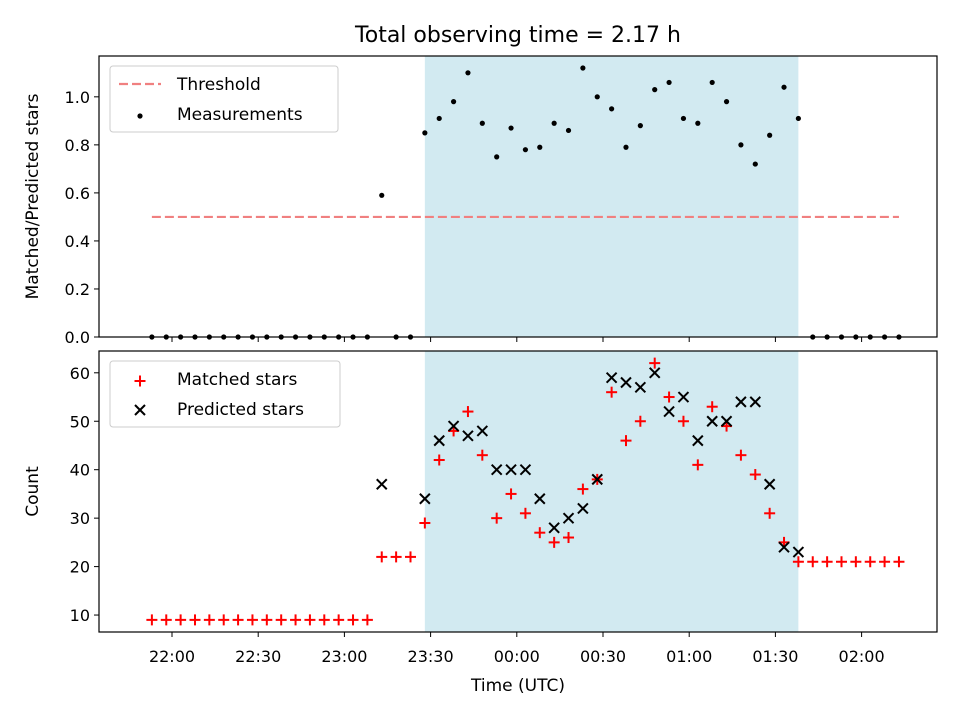 The width and height of the screenshot is (960, 720). I want to click on bottom-y-axis: 10 20 30 40 50 60, so click(84, 494).